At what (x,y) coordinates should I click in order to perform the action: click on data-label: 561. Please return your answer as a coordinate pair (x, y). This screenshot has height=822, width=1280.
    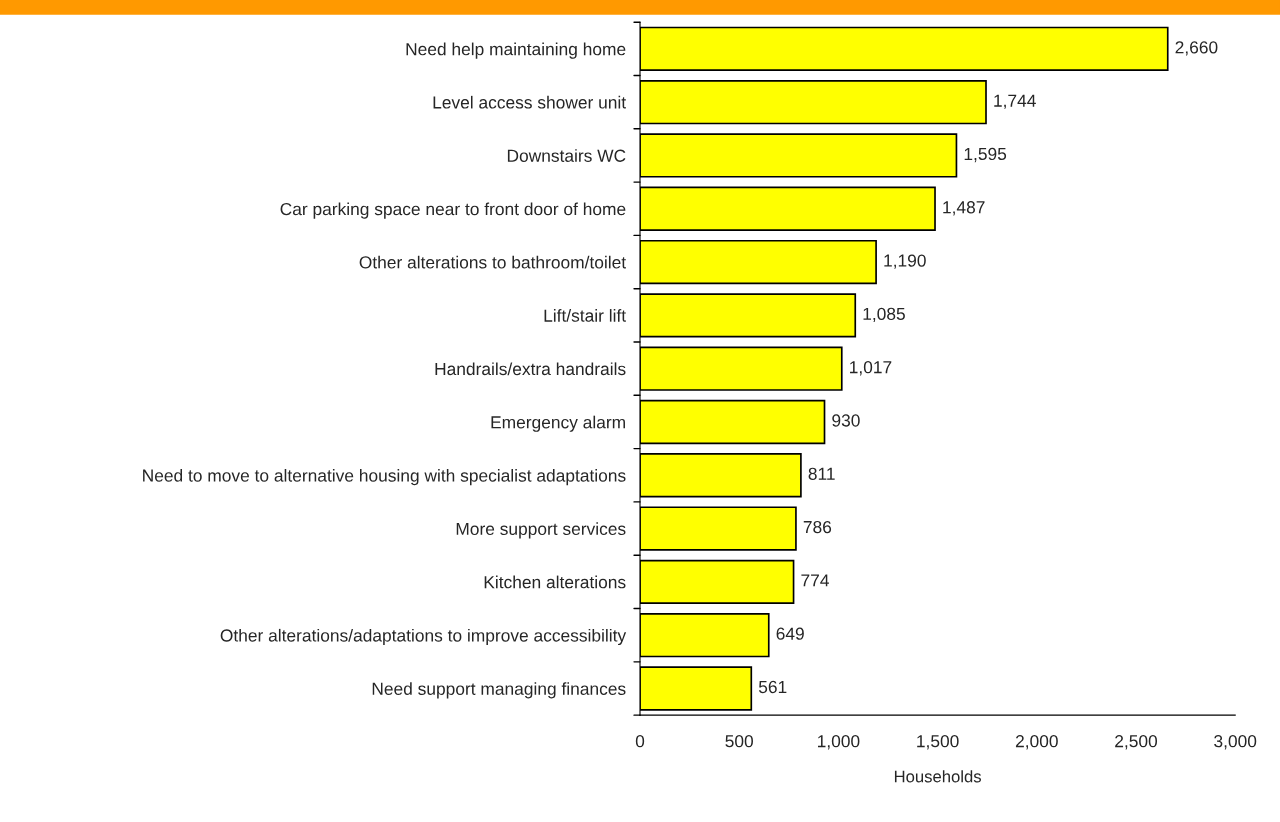
    Looking at the image, I should click on (772, 687).